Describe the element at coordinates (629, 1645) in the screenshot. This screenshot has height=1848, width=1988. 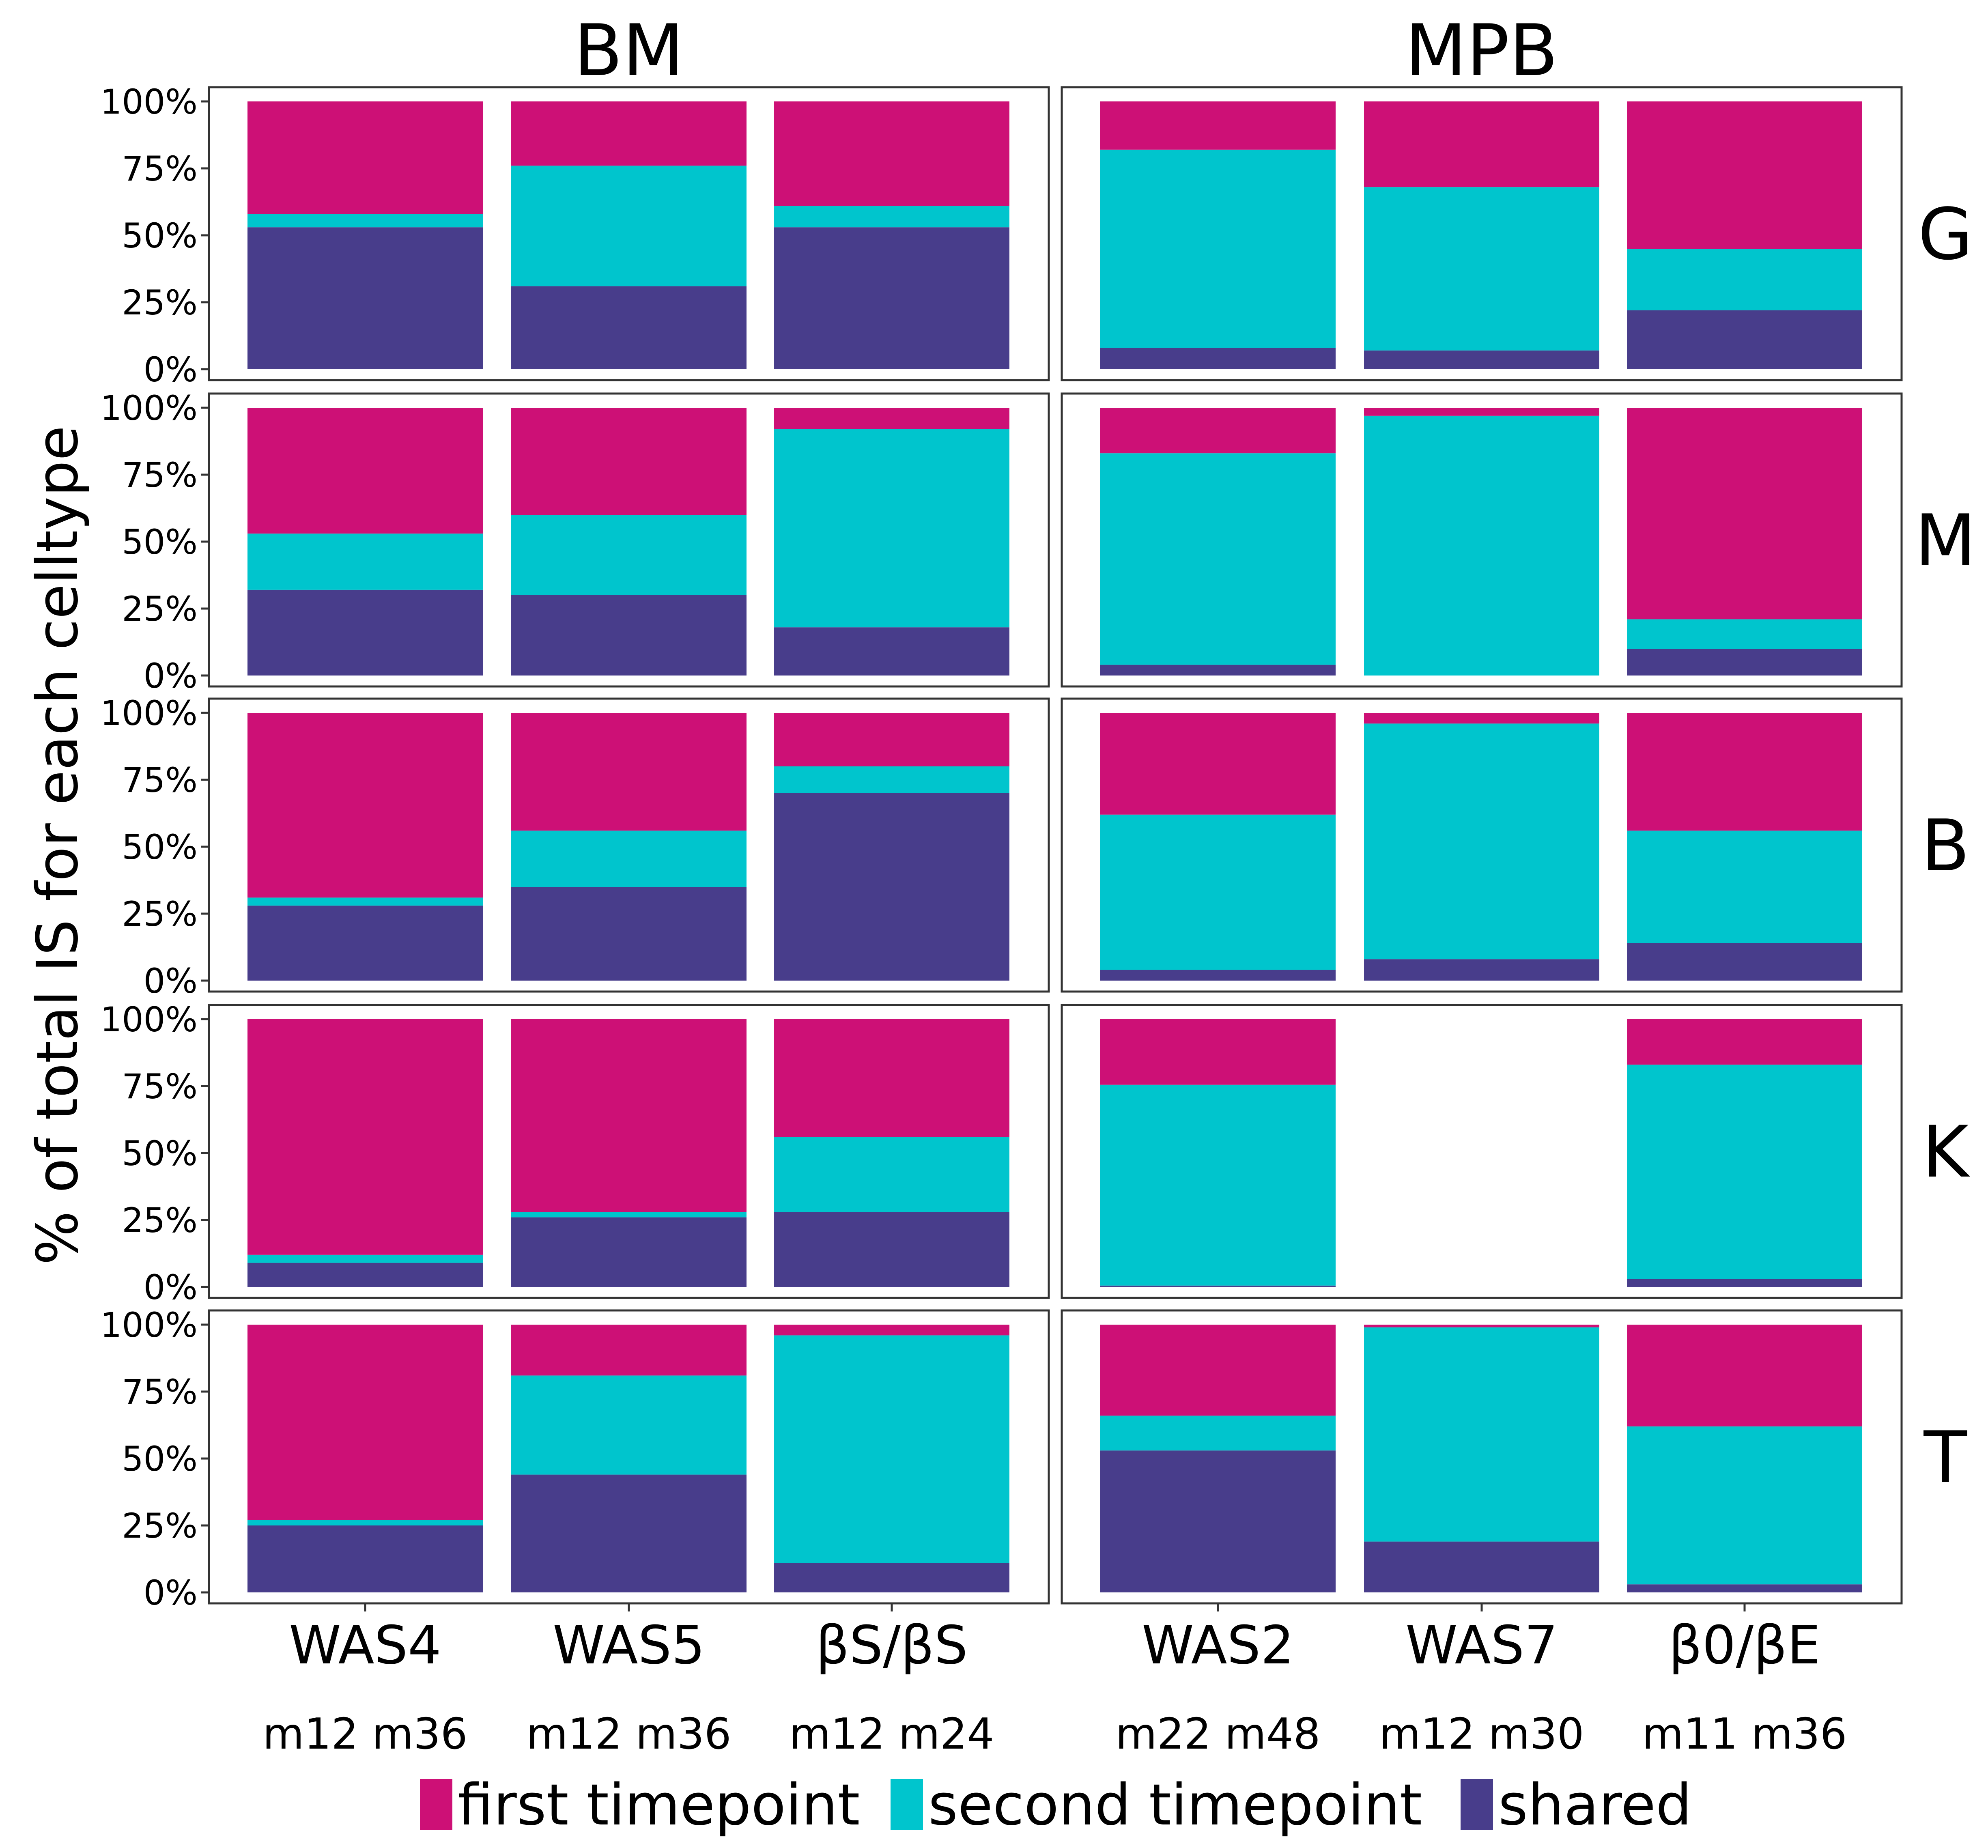
I see `x-tick-label: WAS5` at that location.